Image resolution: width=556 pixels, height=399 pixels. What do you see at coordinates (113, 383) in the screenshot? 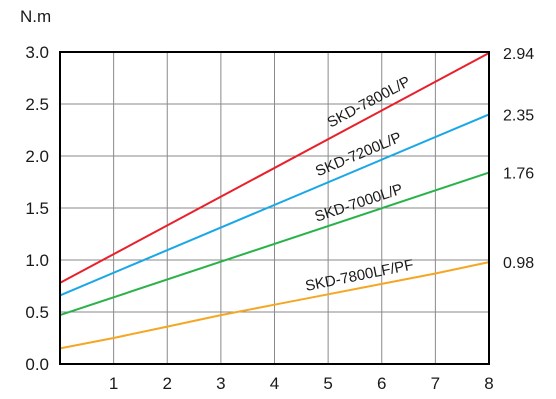
I see `x-tick-label: 1` at bounding box center [113, 383].